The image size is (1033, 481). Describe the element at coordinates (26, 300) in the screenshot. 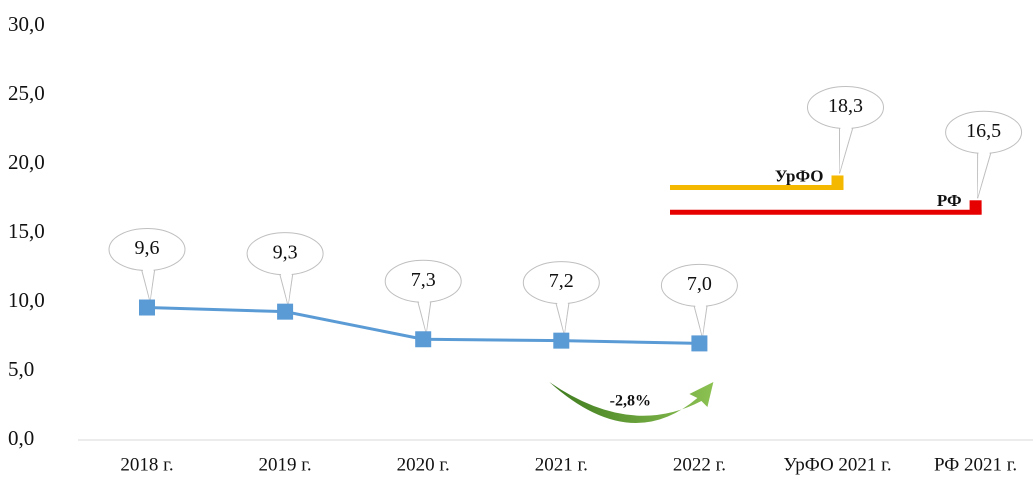

I see `y-tick-label: 10,0` at that location.